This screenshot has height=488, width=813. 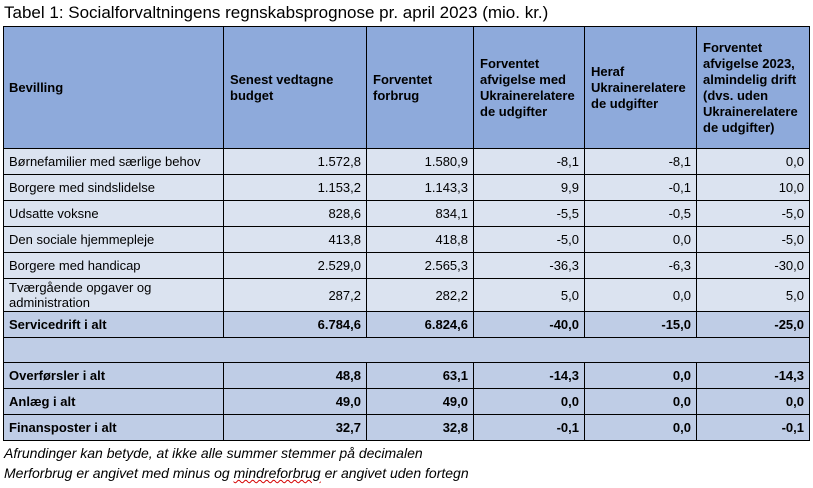 What do you see at coordinates (753, 265) in the screenshot?
I see `cell-value: -30,0` at bounding box center [753, 265].